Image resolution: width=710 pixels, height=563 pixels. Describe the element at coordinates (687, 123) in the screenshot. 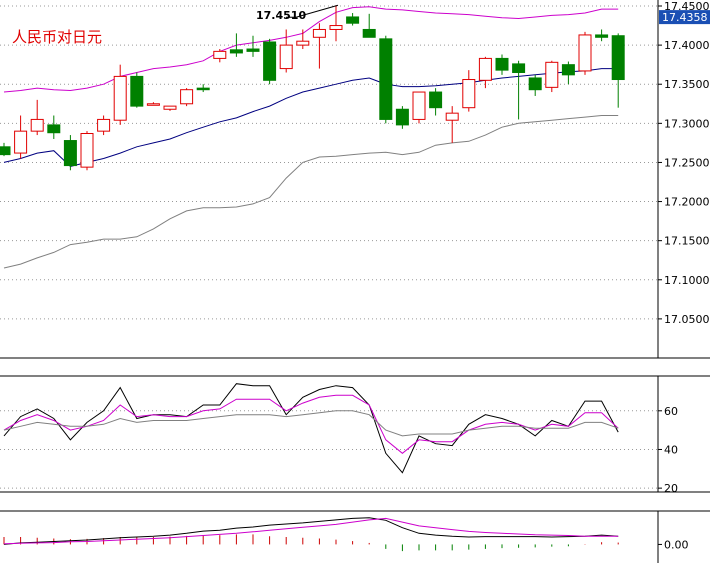

I see `y-tick-label: 17.3000` at that location.